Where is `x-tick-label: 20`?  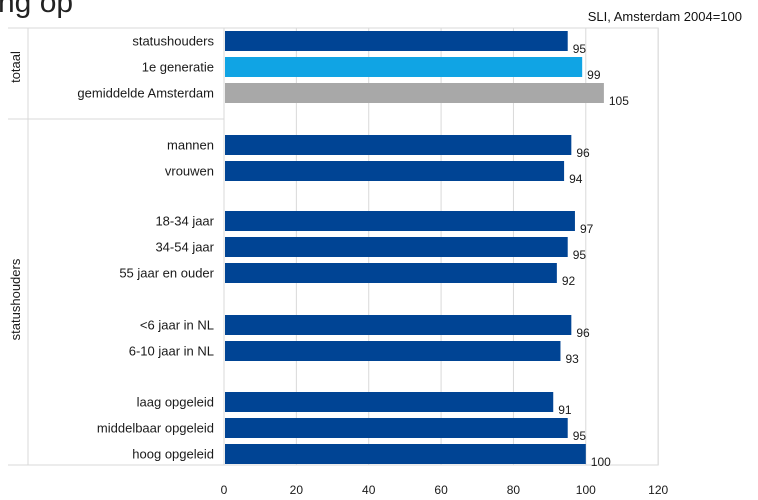 x-tick-label: 20 is located at coordinates (297, 490).